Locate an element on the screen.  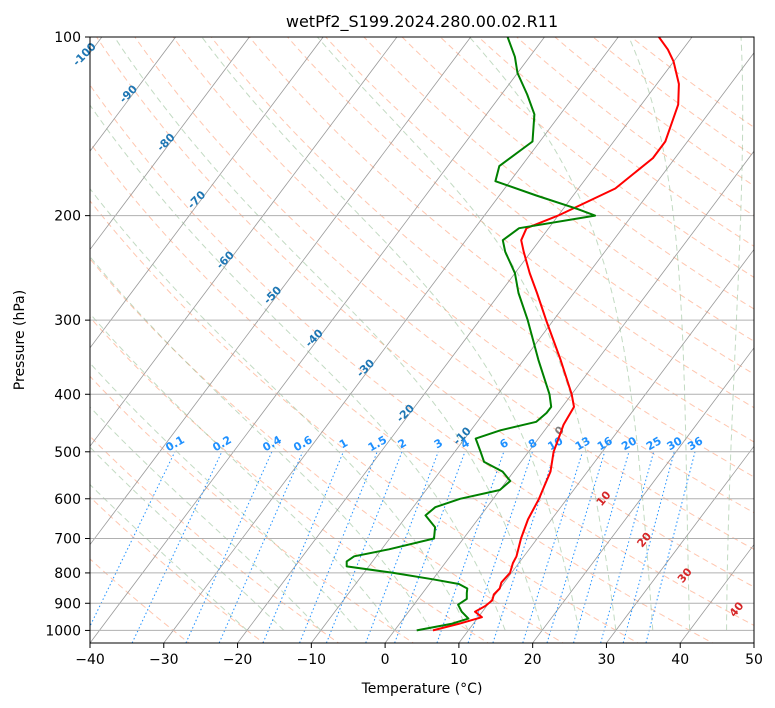
mixing-ratio-label: 1 is located at coordinates (343, 443).